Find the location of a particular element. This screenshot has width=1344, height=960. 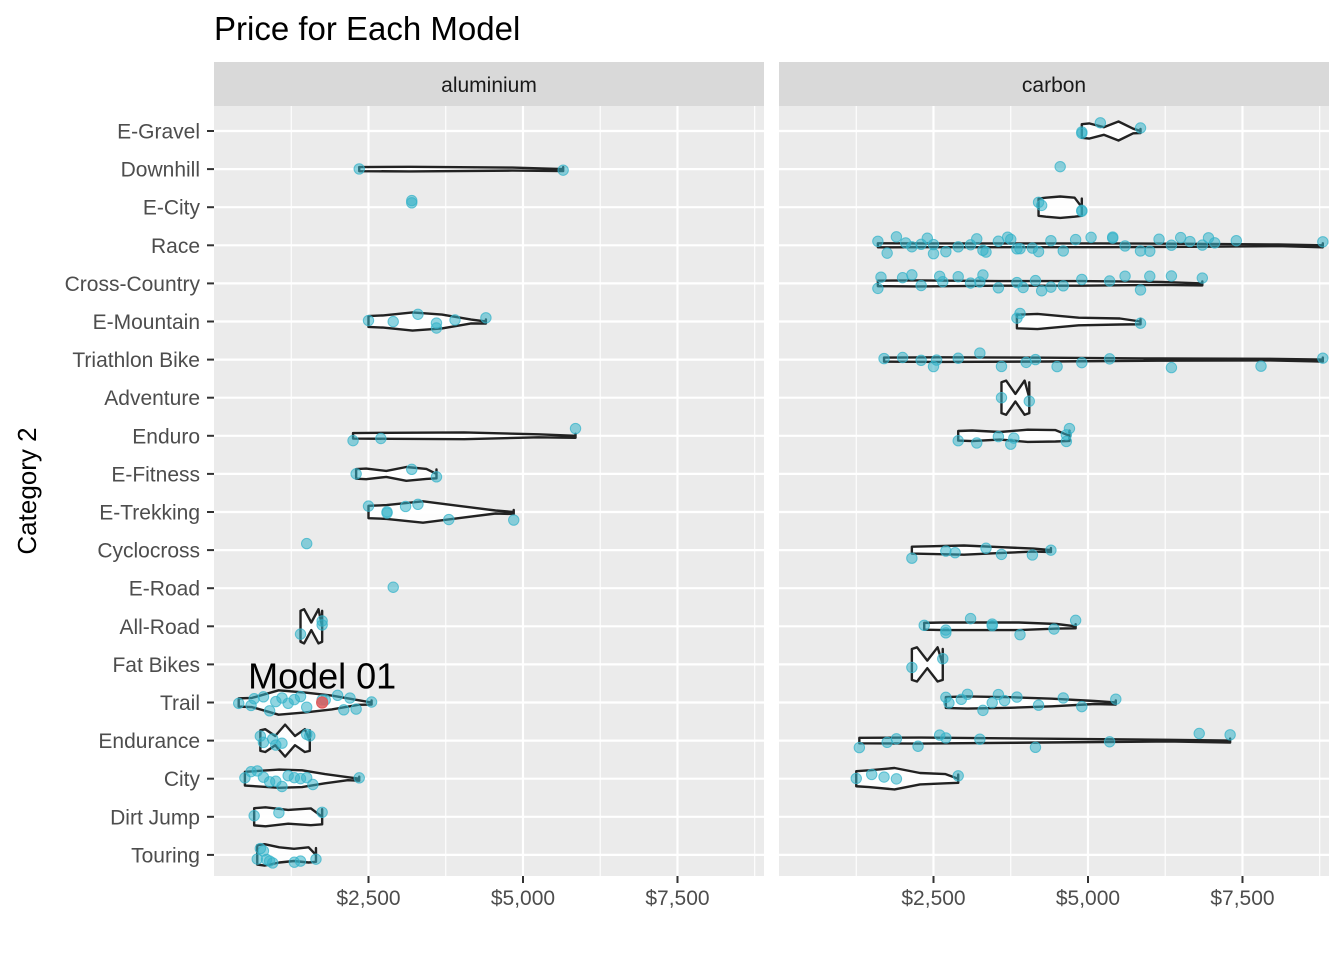

y-tick-label: Enduro is located at coordinates (166, 436).